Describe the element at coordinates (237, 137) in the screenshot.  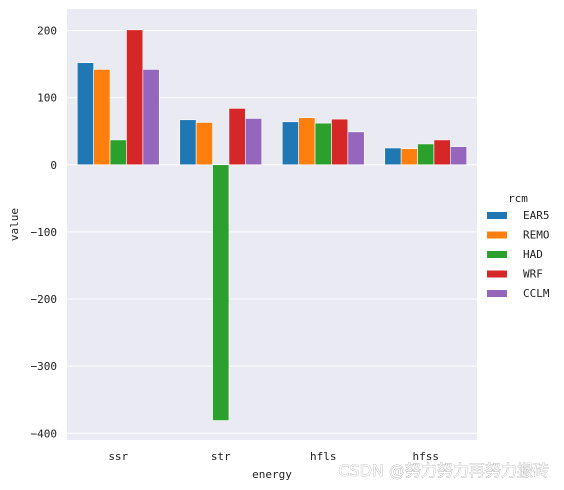
I see `bar-wrf-str` at that location.